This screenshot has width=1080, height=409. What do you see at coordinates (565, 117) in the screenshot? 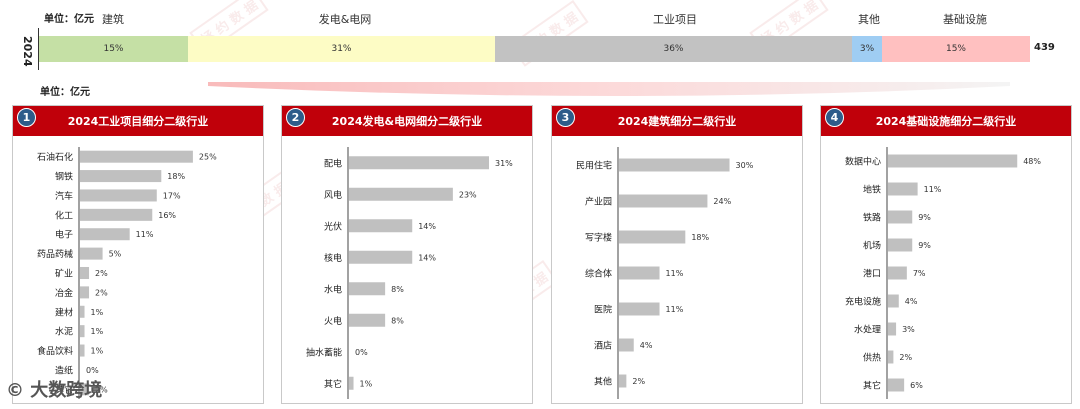
I see `panel-number-badge: 3` at bounding box center [565, 117].